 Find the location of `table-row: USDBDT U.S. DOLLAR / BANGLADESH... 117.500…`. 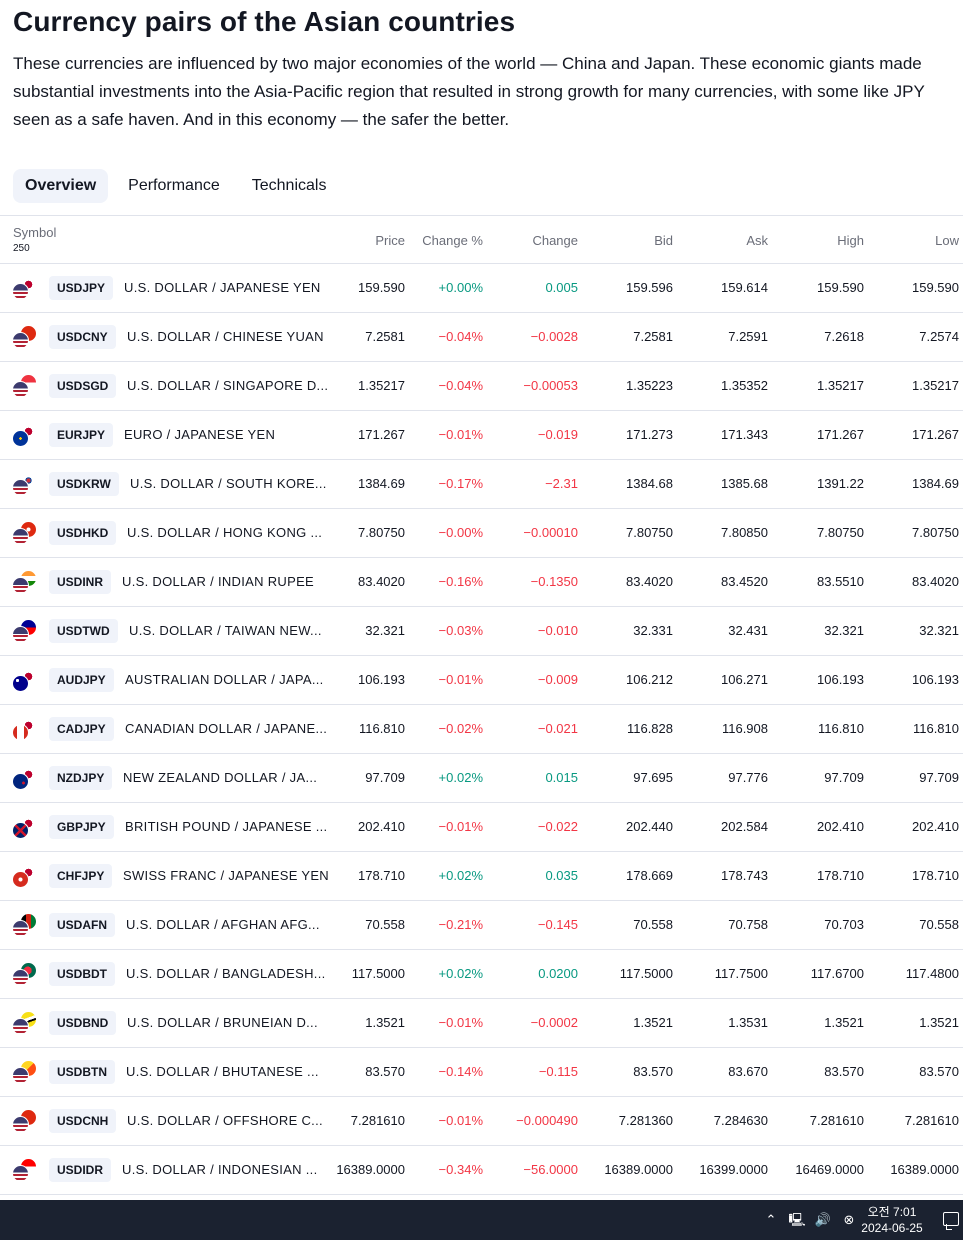

table-row: USDBDT U.S. DOLLAR / BANGLADESH... 117.500… is located at coordinates (481, 974).